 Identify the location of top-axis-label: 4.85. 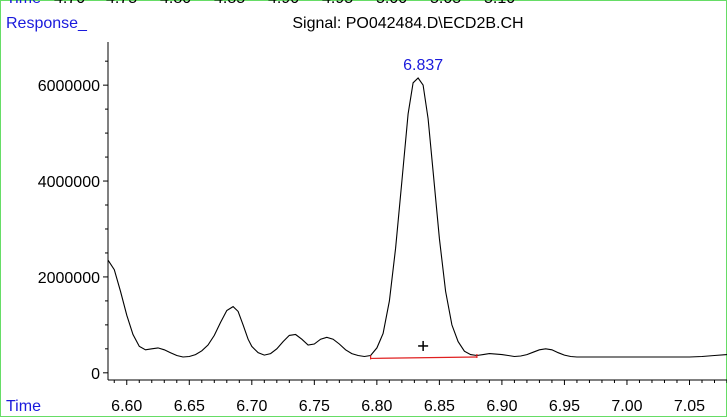
(229, 3).